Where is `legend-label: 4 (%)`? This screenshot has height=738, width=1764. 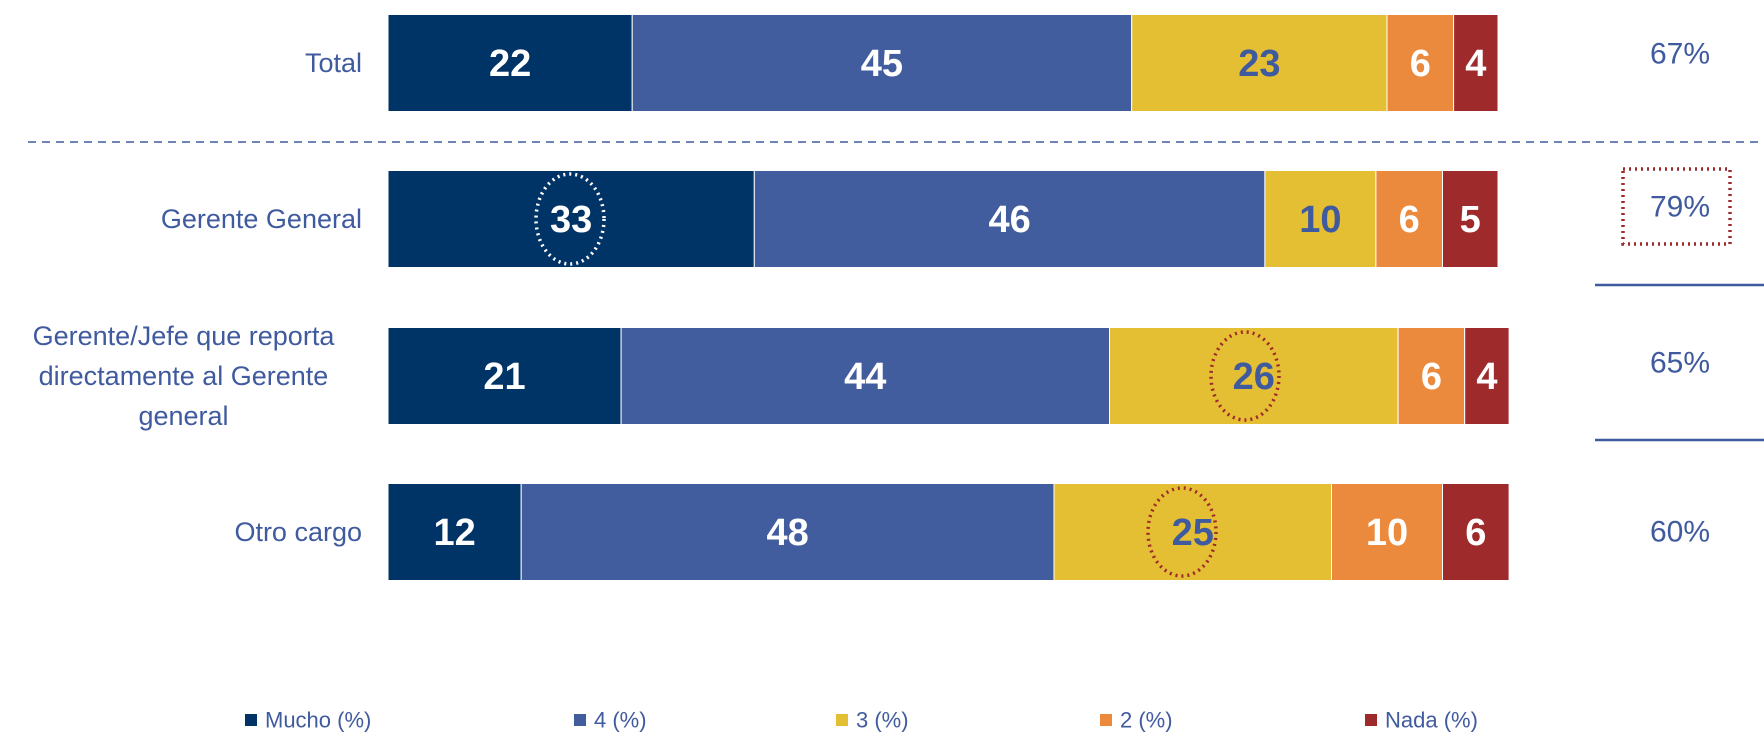 legend-label: 4 (%) is located at coordinates (620, 720).